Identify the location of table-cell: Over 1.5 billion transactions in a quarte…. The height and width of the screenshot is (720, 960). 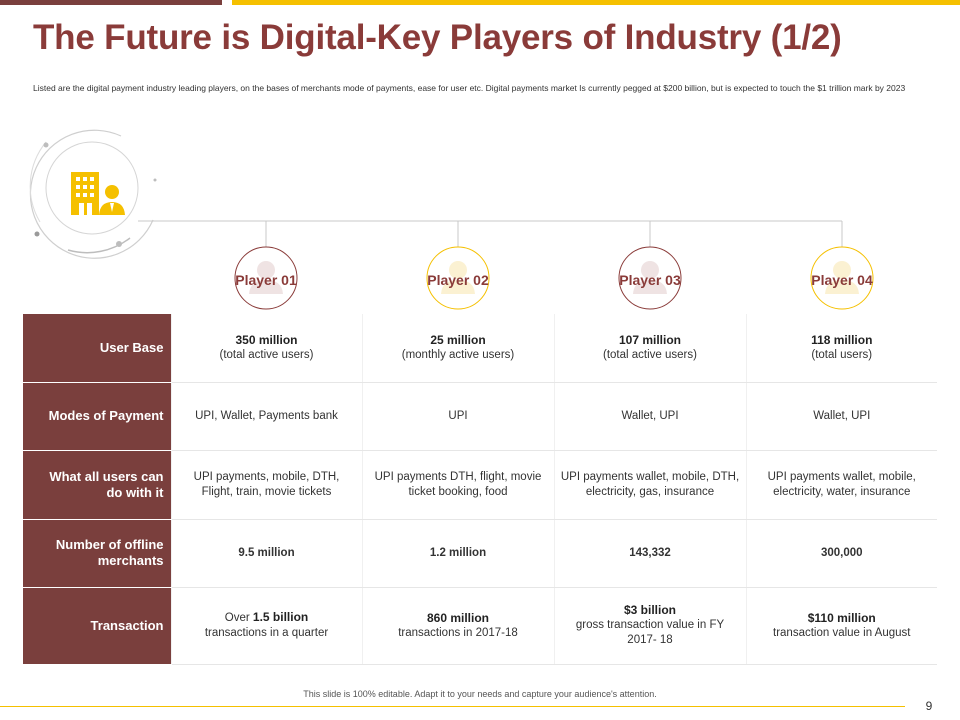
(266, 626).